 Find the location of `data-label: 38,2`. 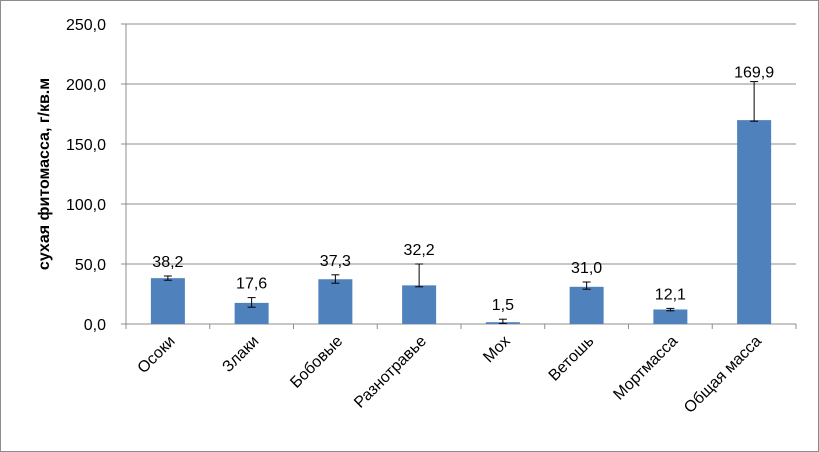

data-label: 38,2 is located at coordinates (167, 262).